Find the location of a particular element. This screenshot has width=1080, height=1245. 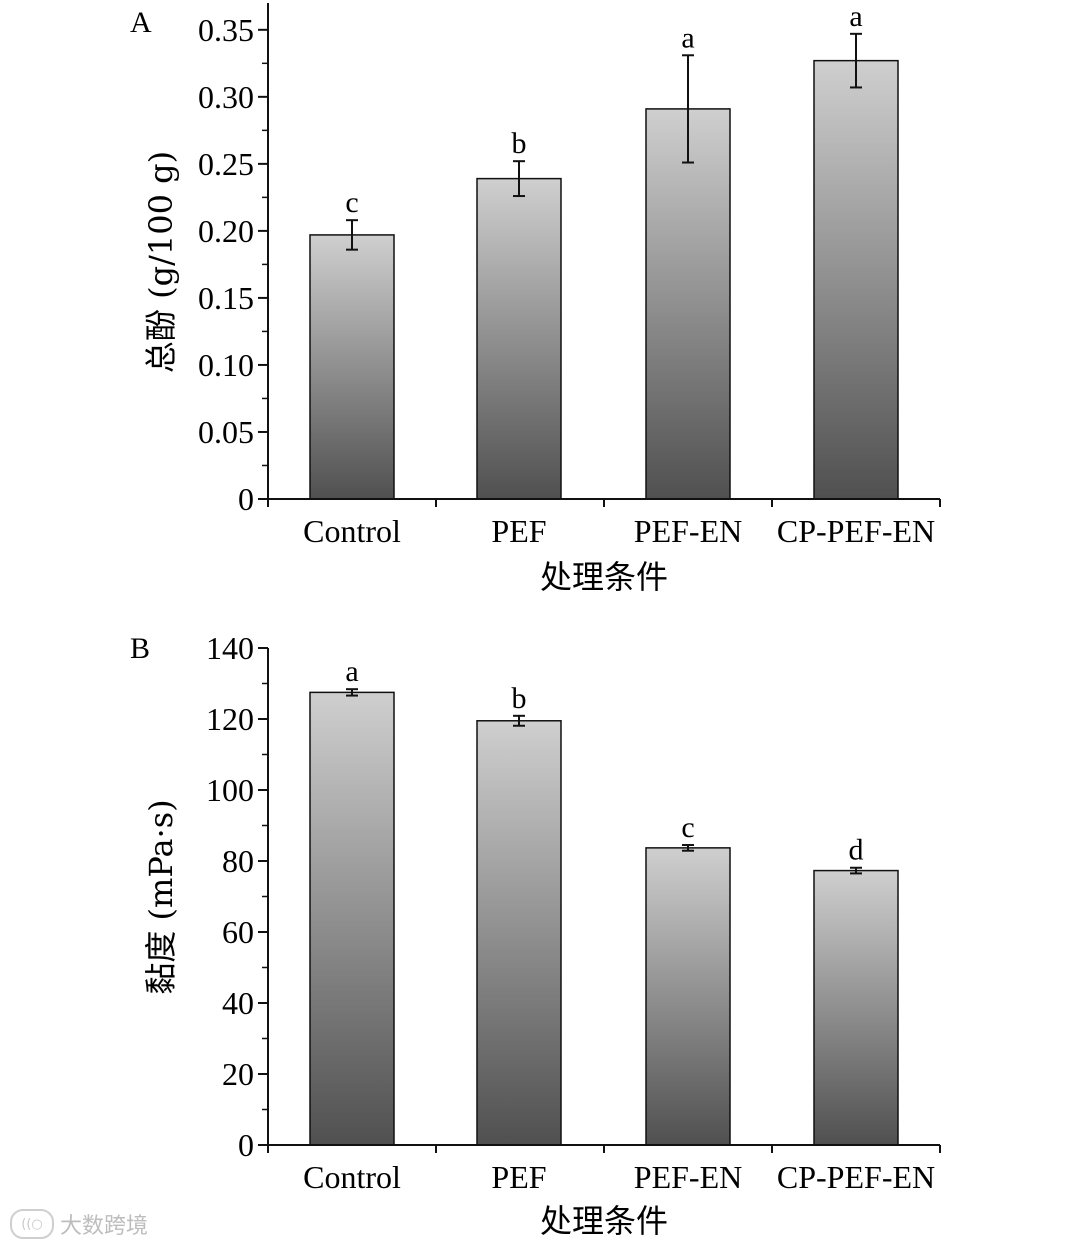

x-tick-label-a-3: CP-PEF-EN is located at coordinates (856, 531).